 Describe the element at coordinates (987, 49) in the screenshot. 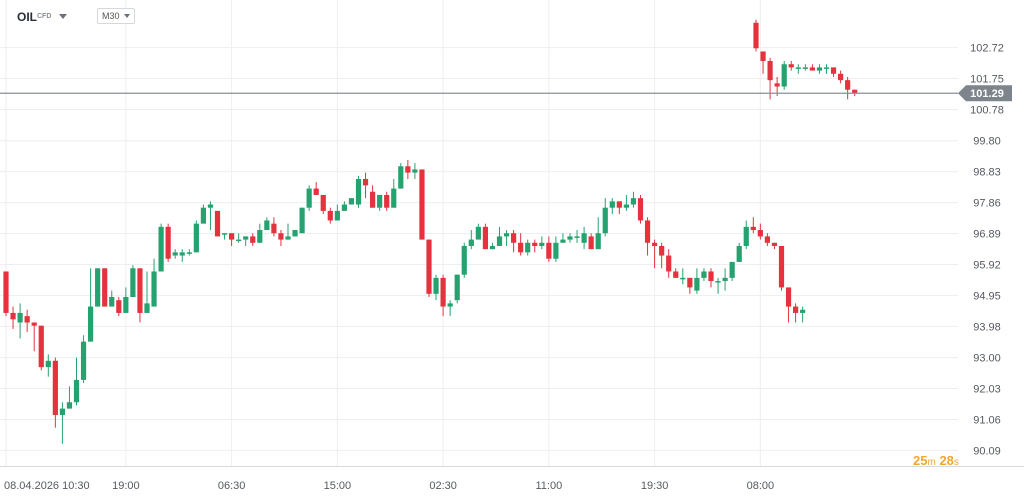

I see `y-tick-label: 102.72` at that location.